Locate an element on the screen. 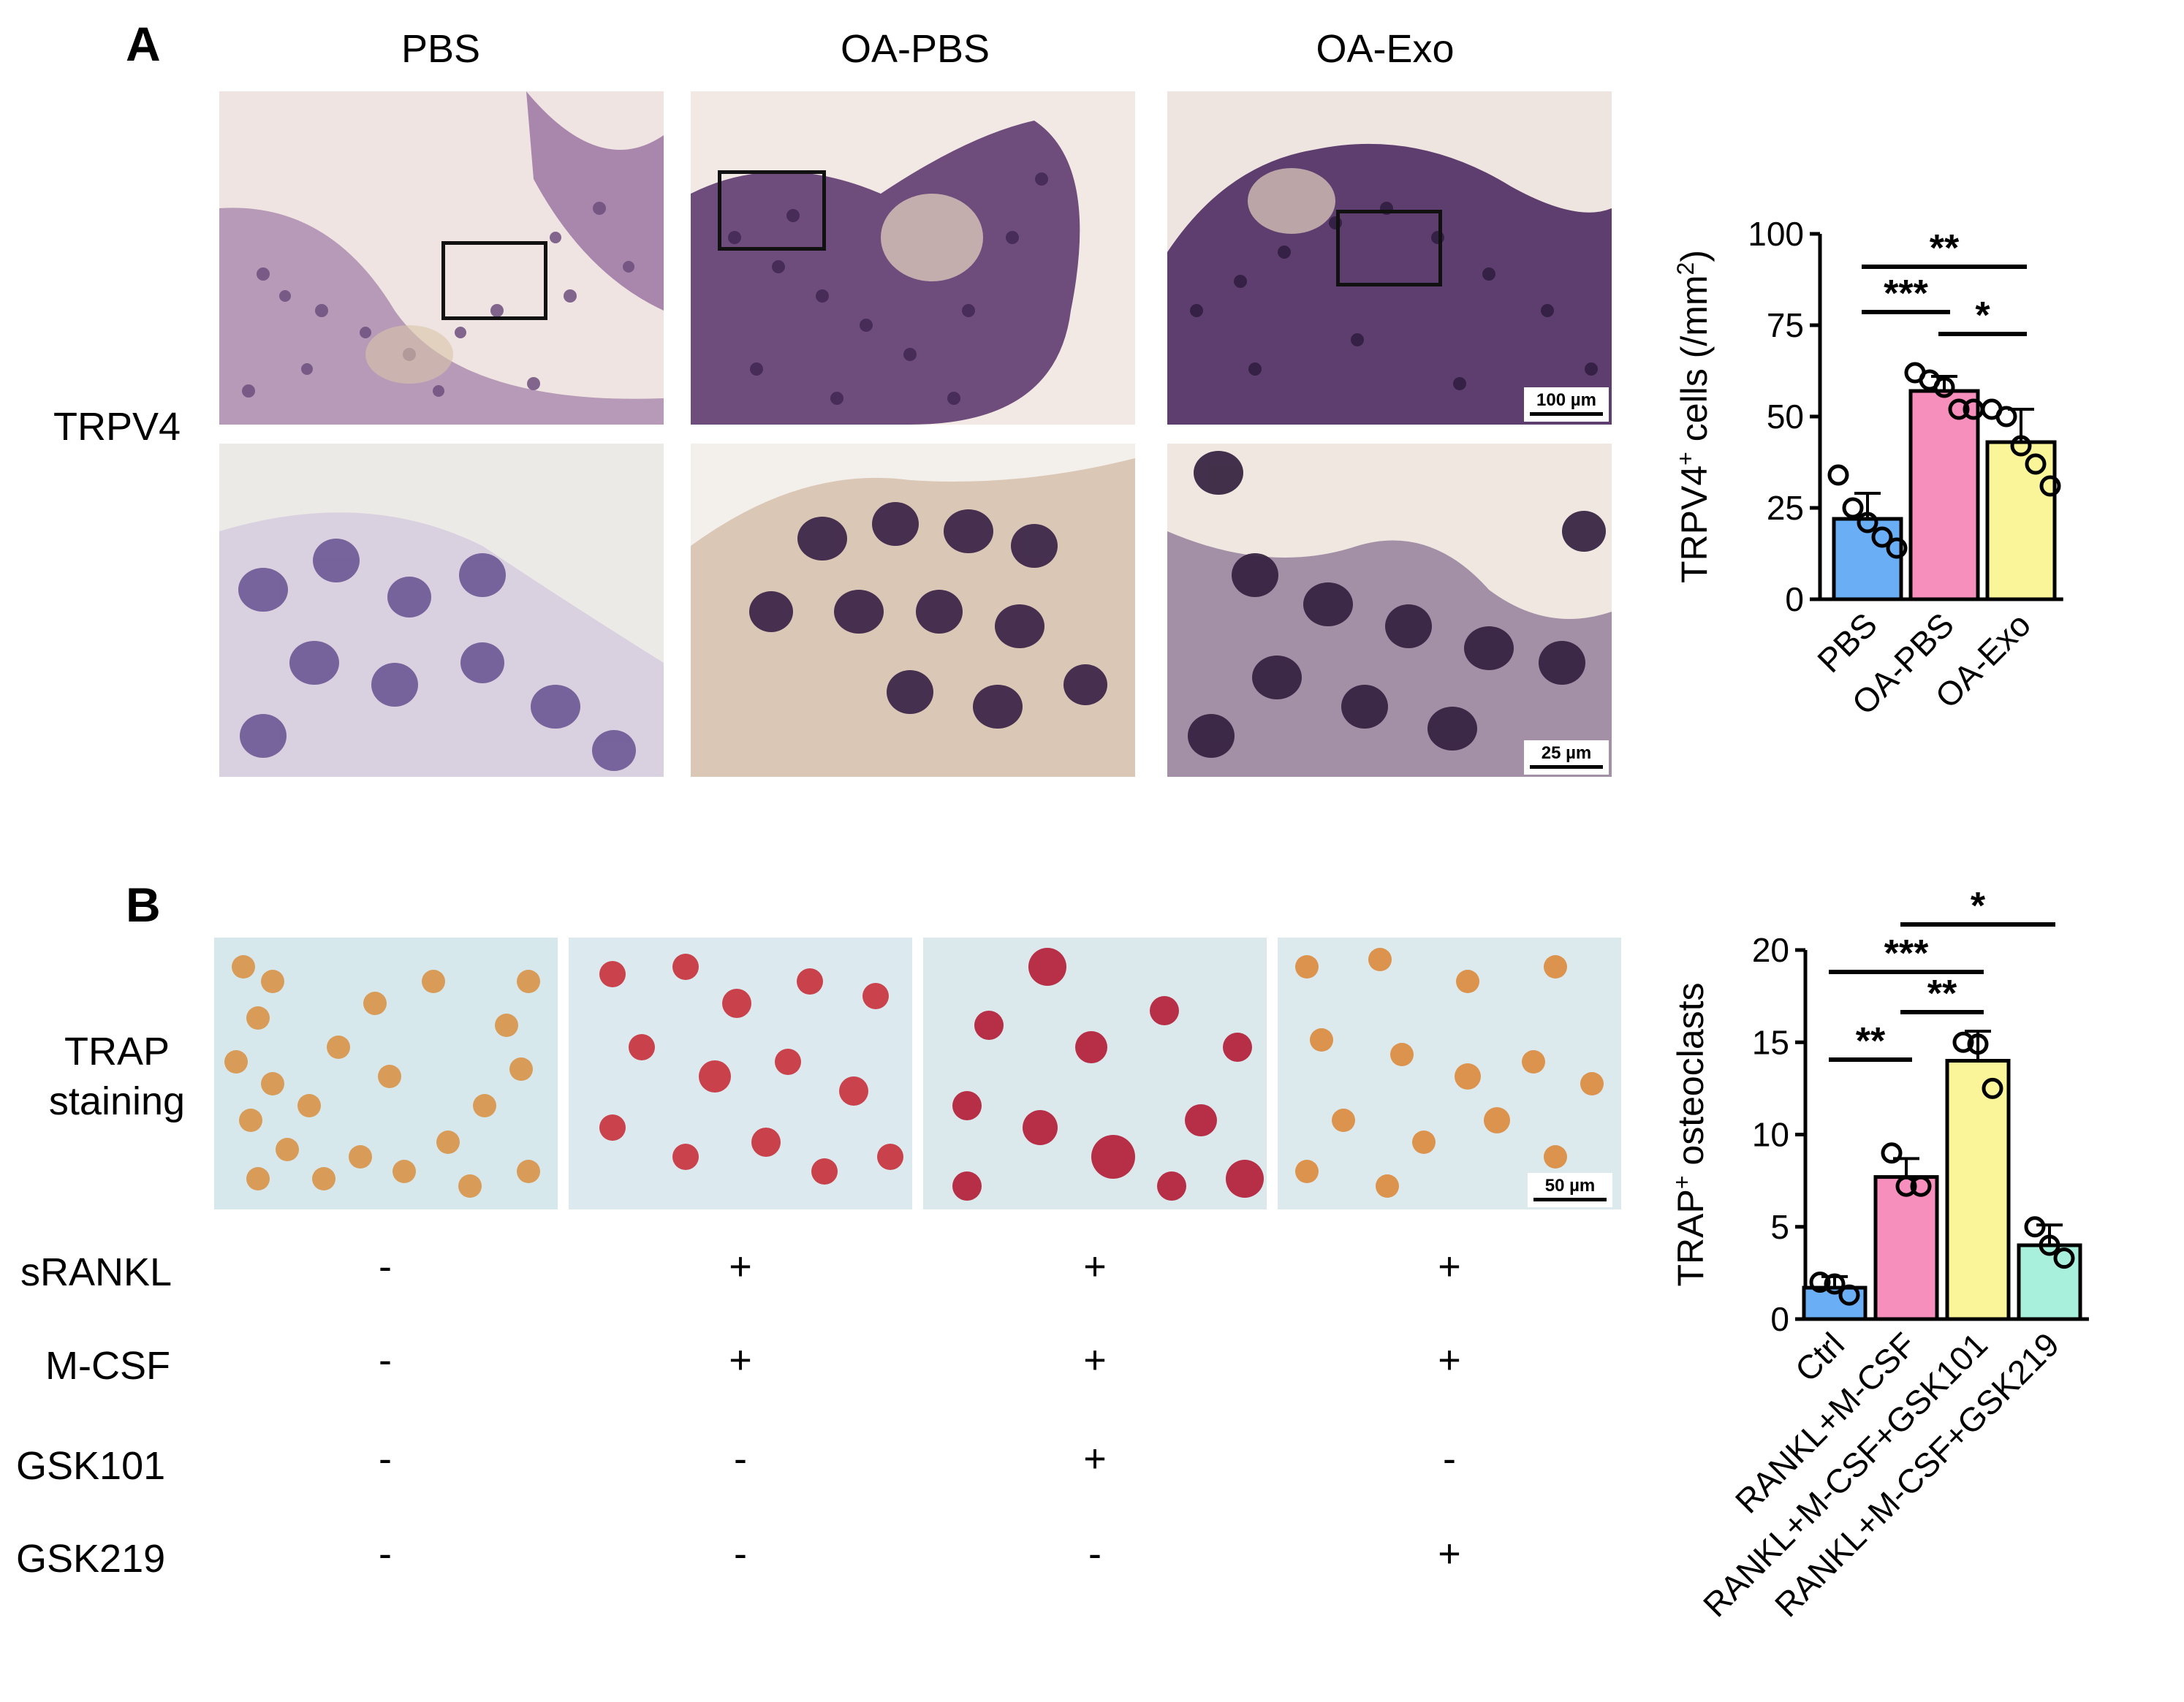 The width and height of the screenshot is (2184, 1702). micrograph-trap-rankl-mcsf is located at coordinates (740, 1074).